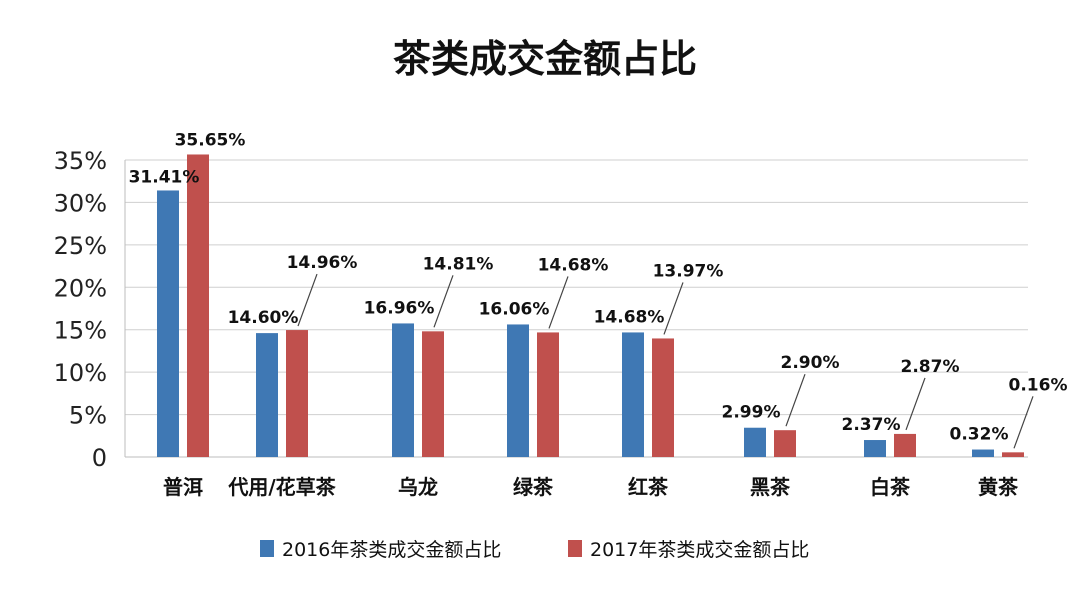 The height and width of the screenshot is (597, 1080). What do you see at coordinates (688, 271) in the screenshot?
I see `data-label: 13.97%` at bounding box center [688, 271].